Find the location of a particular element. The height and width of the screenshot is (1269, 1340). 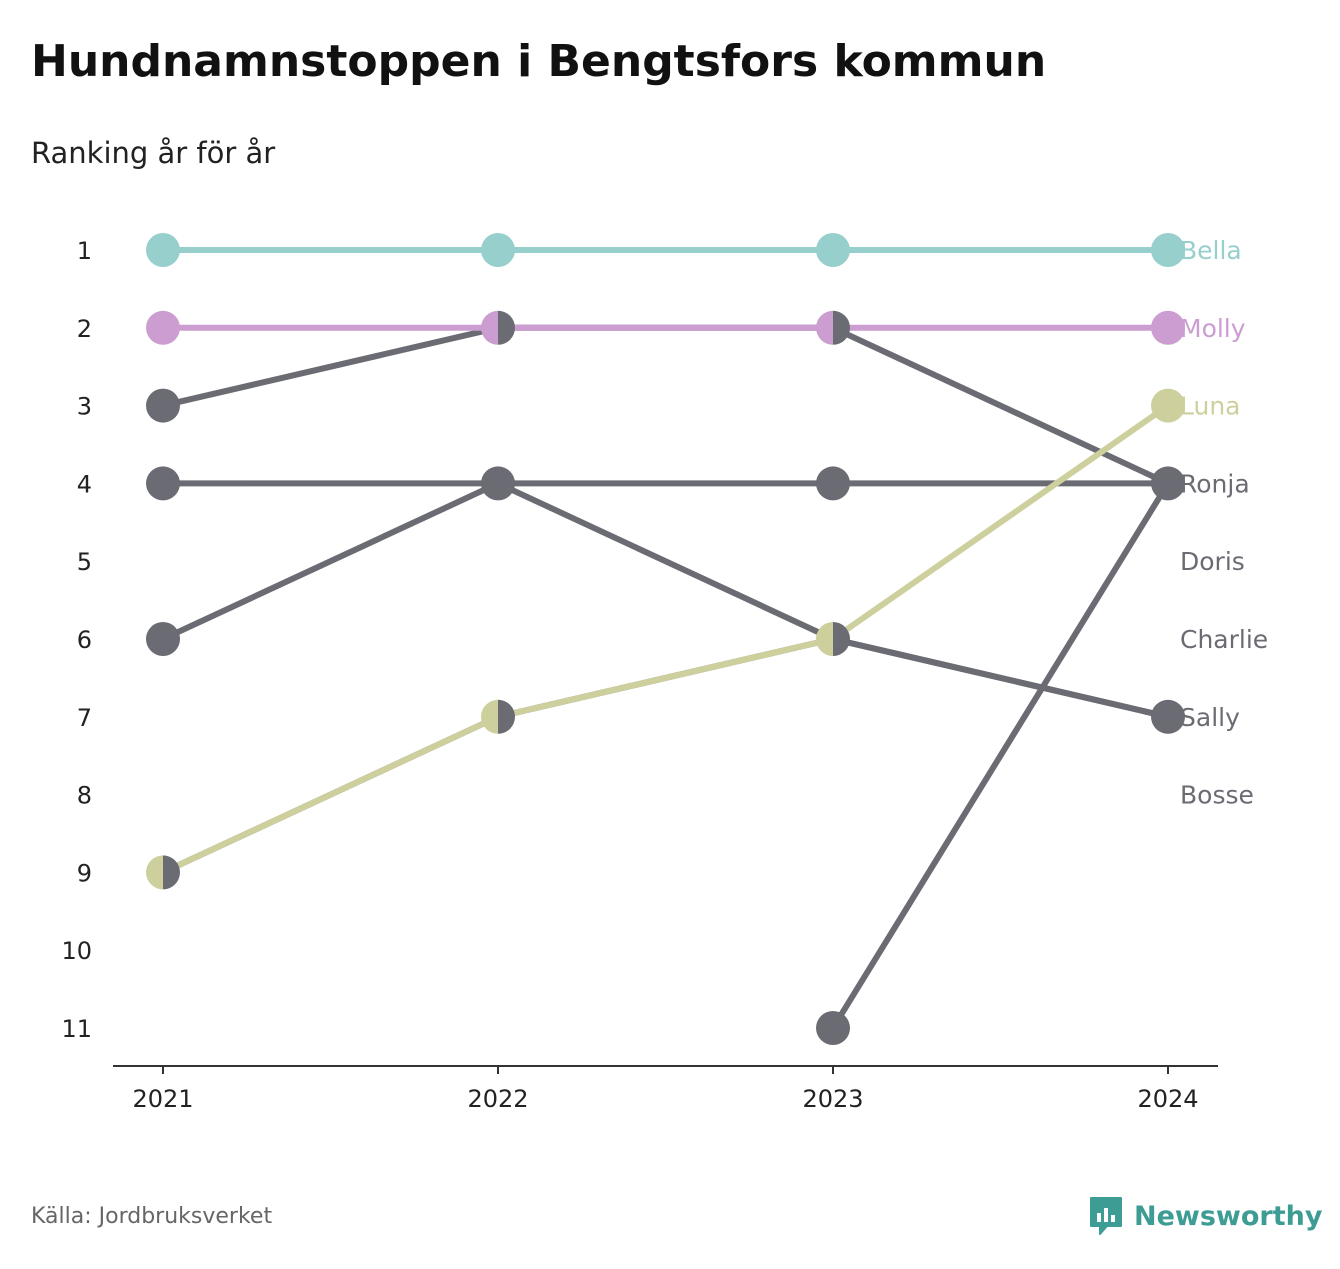

series-line-bosse is located at coordinates (1000, 755).